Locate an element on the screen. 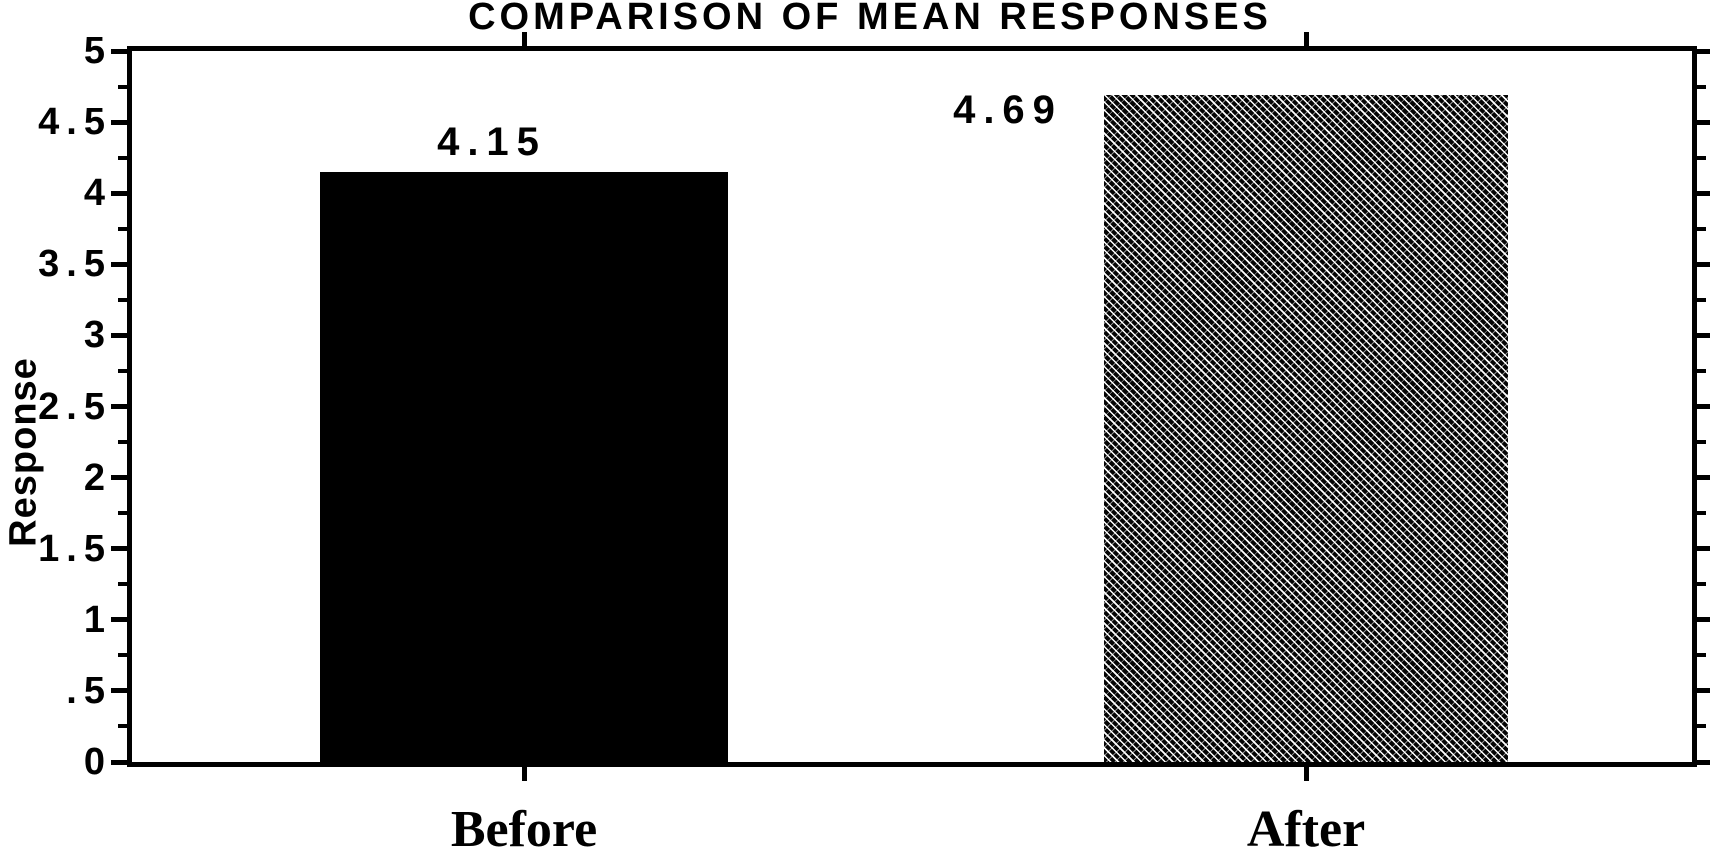  x-category-label-after: After is located at coordinates (1306, 829).